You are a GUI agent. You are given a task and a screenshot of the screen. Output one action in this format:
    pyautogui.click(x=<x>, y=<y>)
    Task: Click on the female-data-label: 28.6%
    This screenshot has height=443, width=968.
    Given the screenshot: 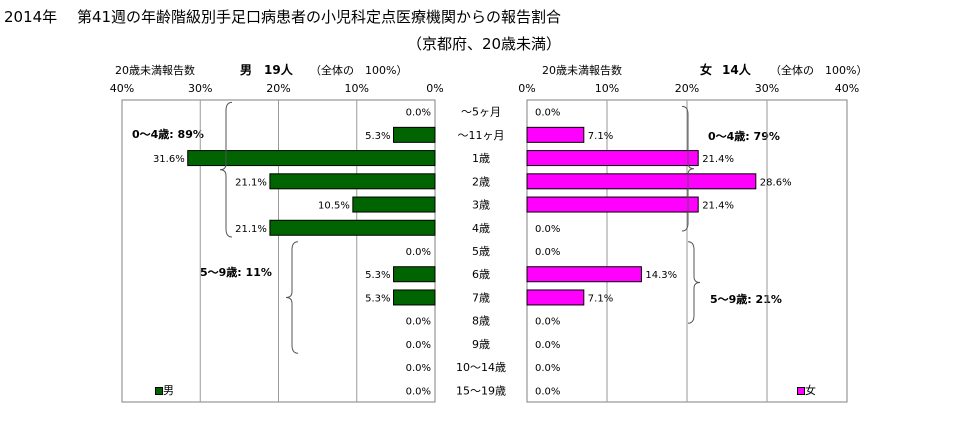 What is the action you would take?
    pyautogui.click(x=776, y=182)
    